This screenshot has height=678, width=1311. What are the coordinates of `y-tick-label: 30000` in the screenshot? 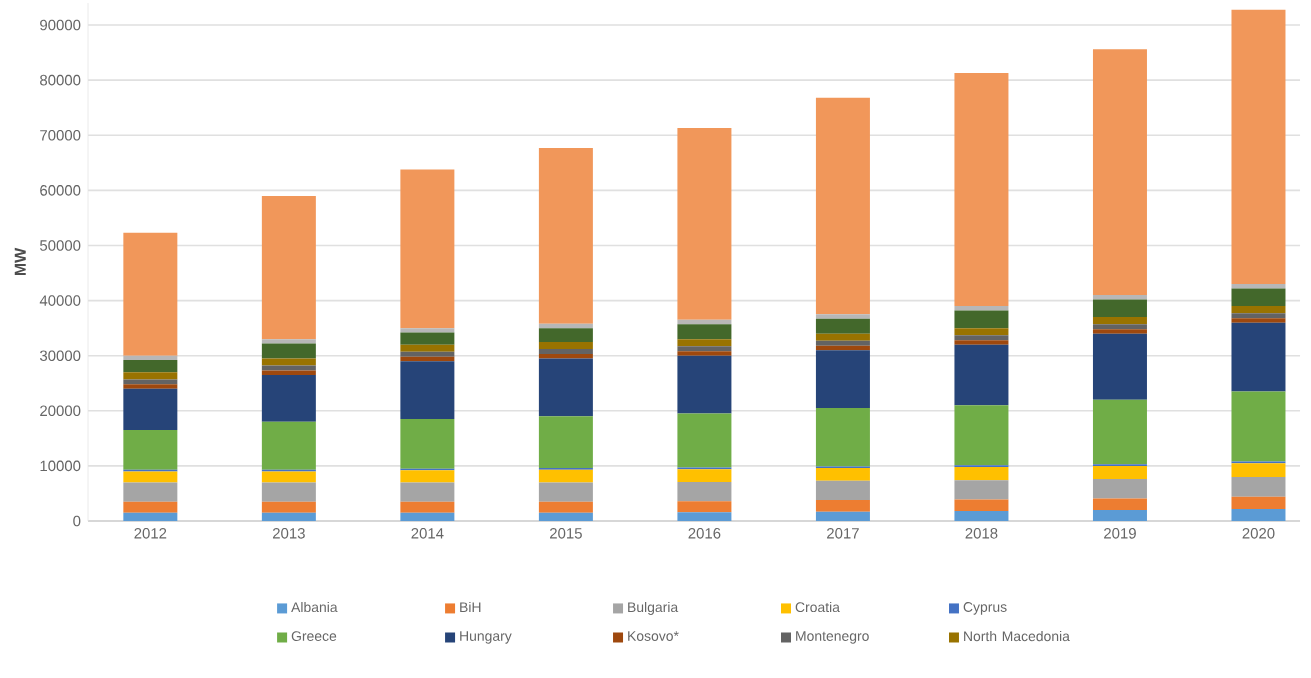 It's located at (60, 355).